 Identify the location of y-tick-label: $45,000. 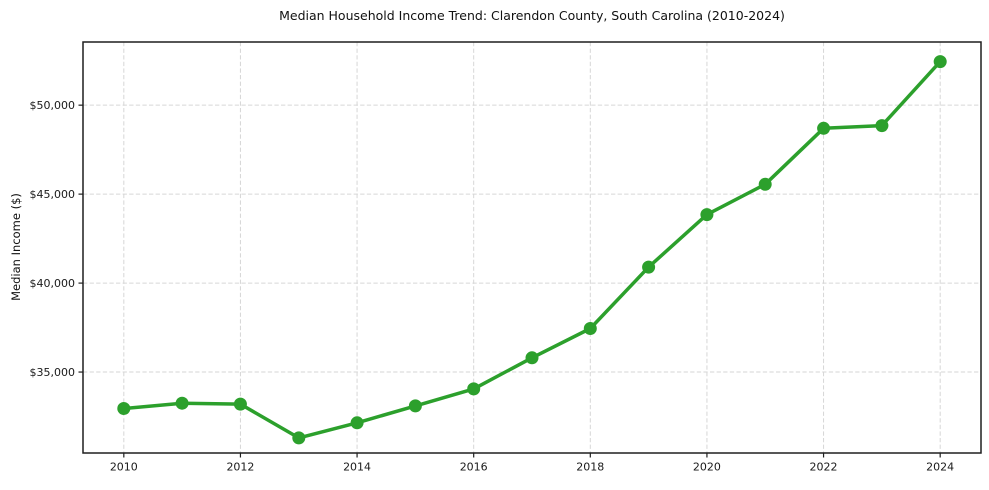
(53, 194).